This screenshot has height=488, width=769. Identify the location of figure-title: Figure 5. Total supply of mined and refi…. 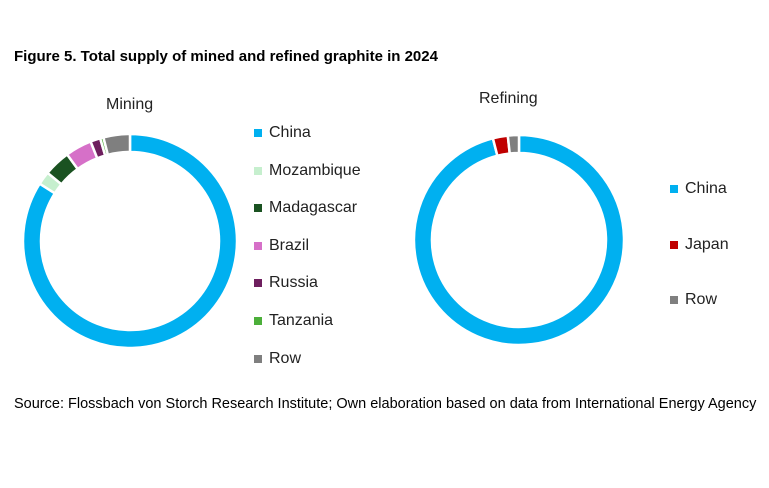
(226, 56).